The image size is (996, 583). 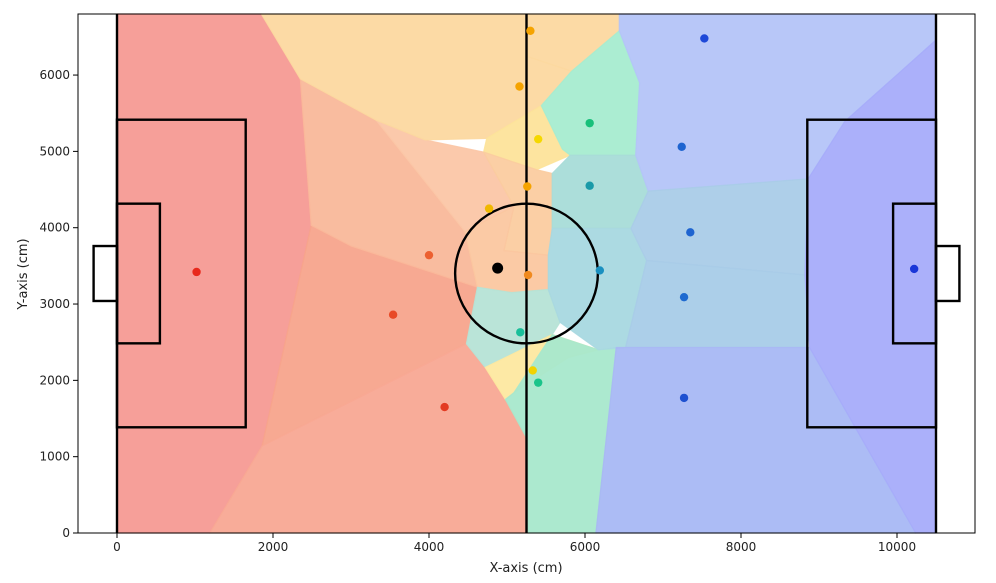 What do you see at coordinates (54, 151) in the screenshot?
I see `y-tick-label: 5000` at bounding box center [54, 151].